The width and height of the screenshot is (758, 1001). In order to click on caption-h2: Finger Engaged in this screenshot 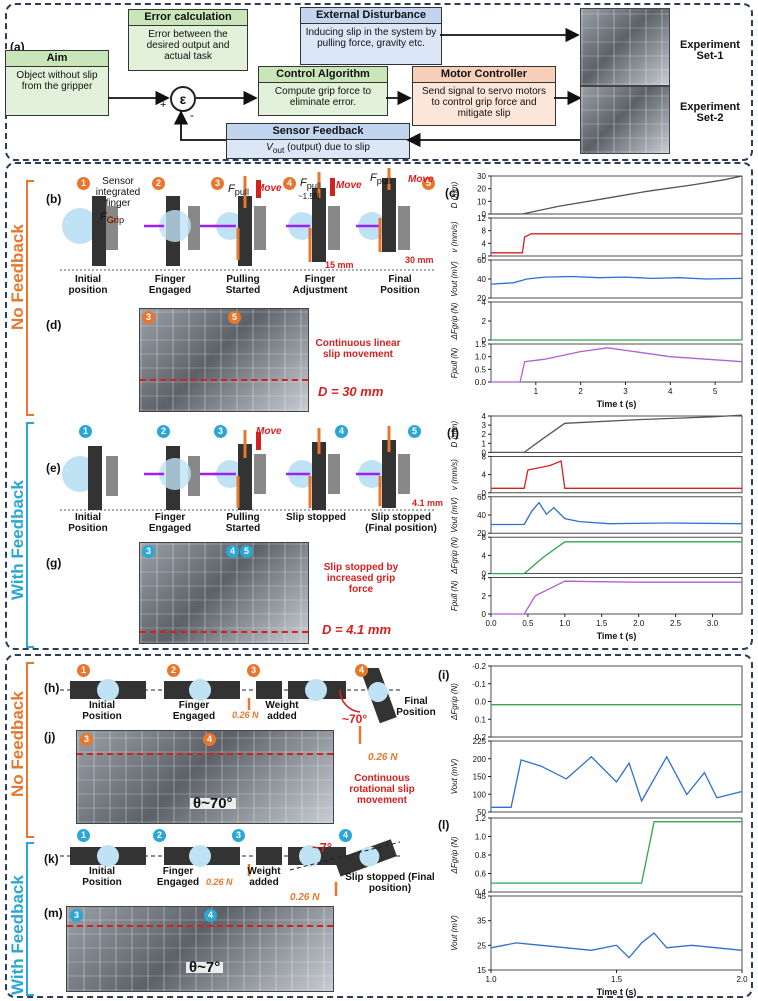, I will do `click(194, 711)`.